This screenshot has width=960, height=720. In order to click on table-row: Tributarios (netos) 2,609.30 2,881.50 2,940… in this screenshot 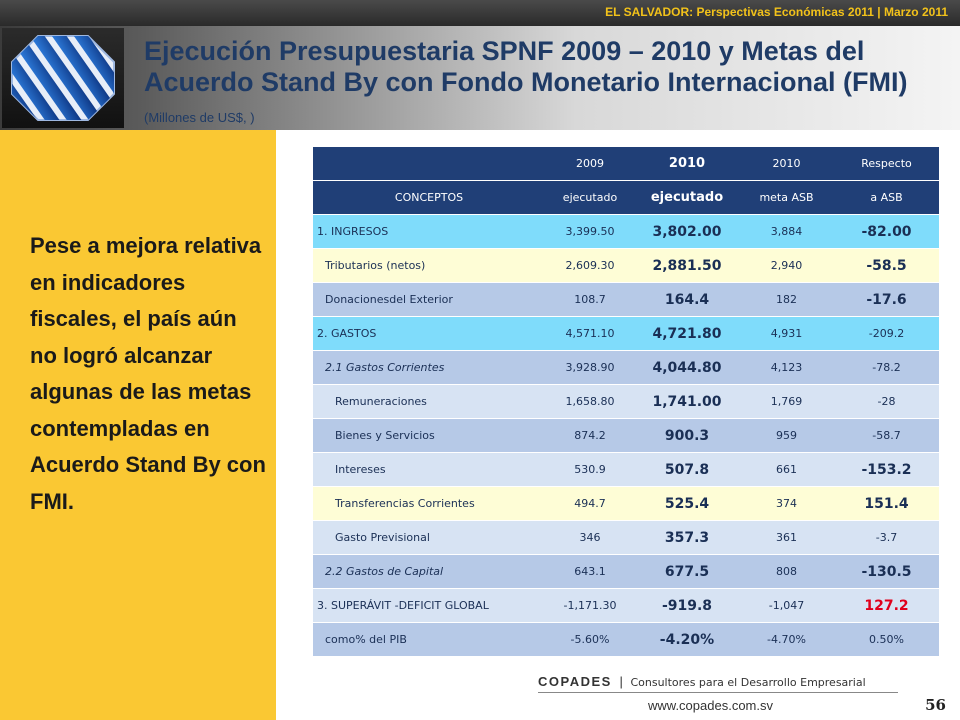, I will do `click(626, 265)`.